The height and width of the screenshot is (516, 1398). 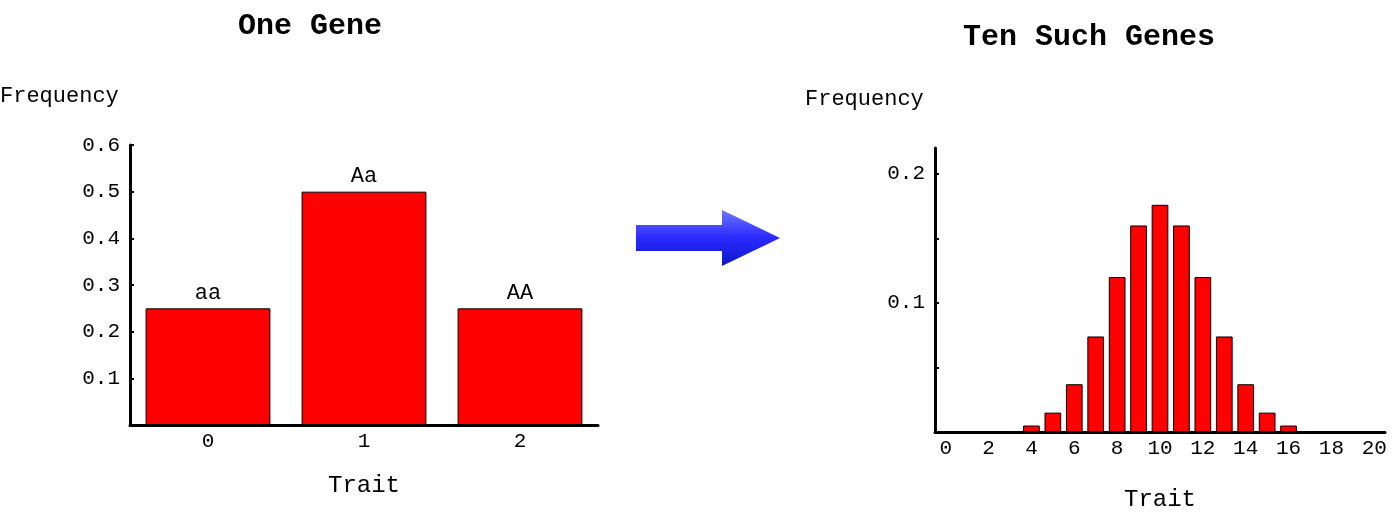 I want to click on x-tick-label: 8, so click(x=1117, y=448).